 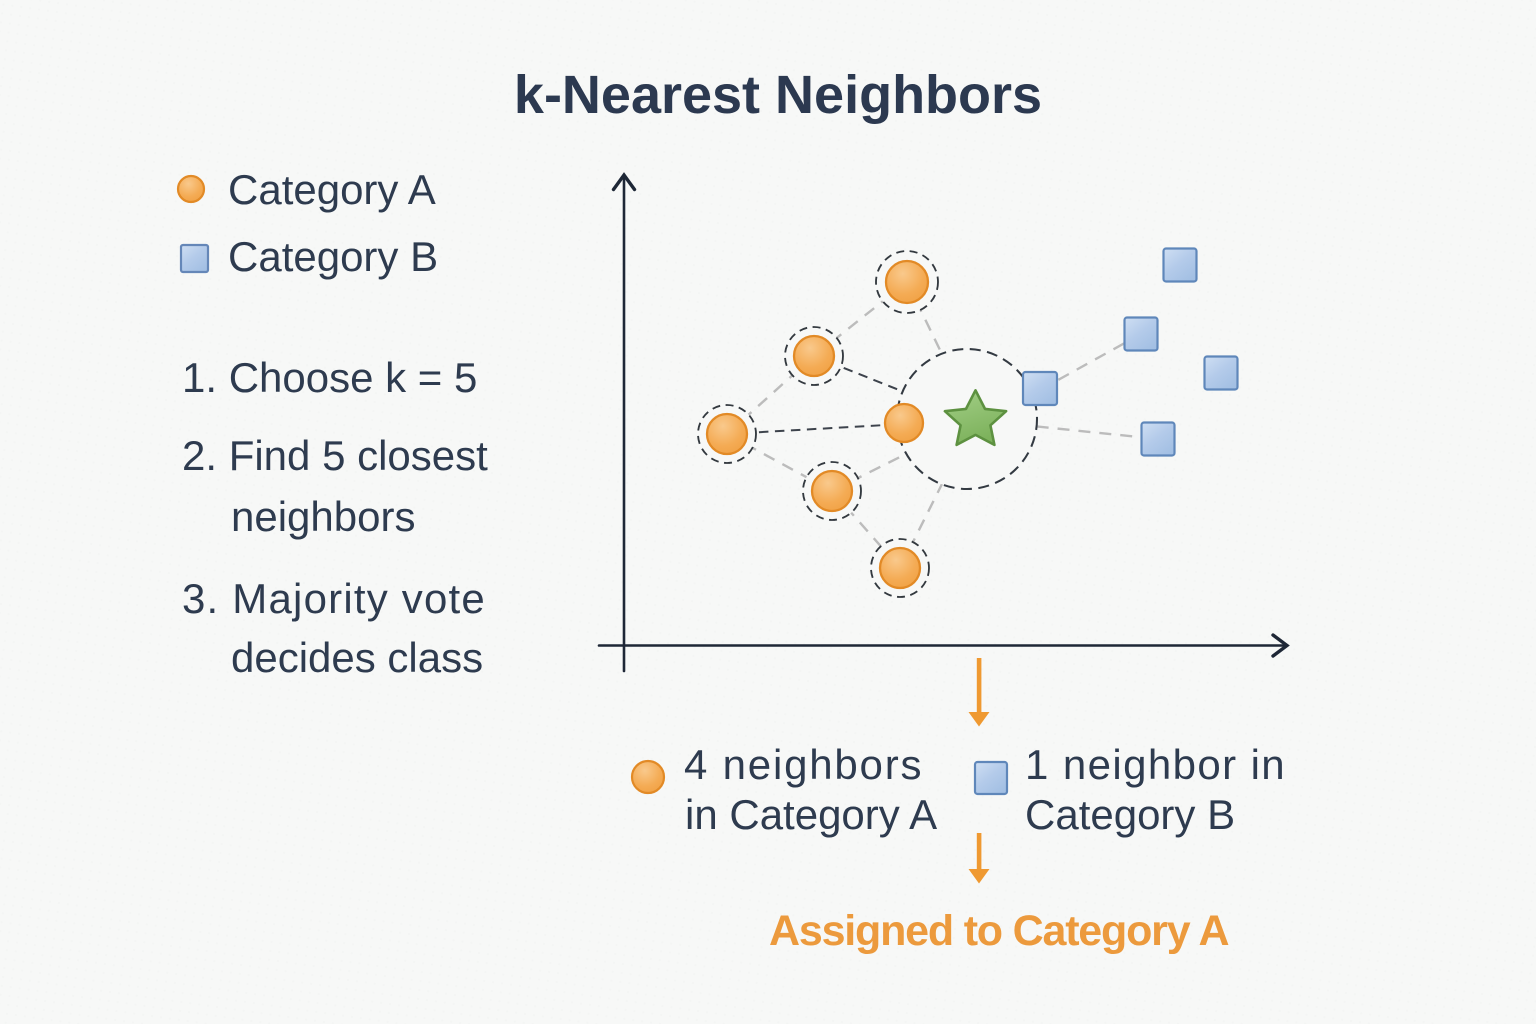 I want to click on svg-text: Category A, so click(x=332, y=189).